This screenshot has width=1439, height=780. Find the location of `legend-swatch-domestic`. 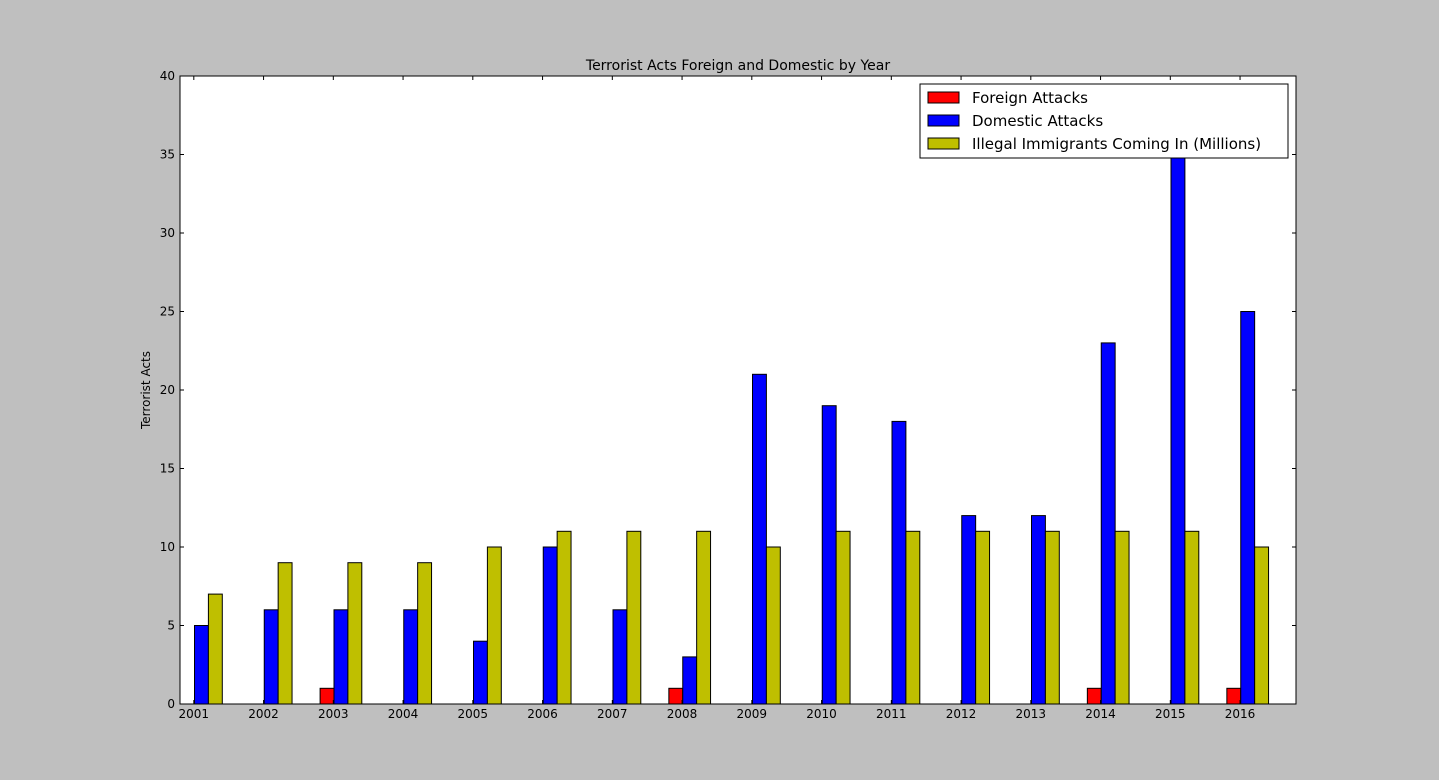

legend-swatch-domestic is located at coordinates (943, 120).